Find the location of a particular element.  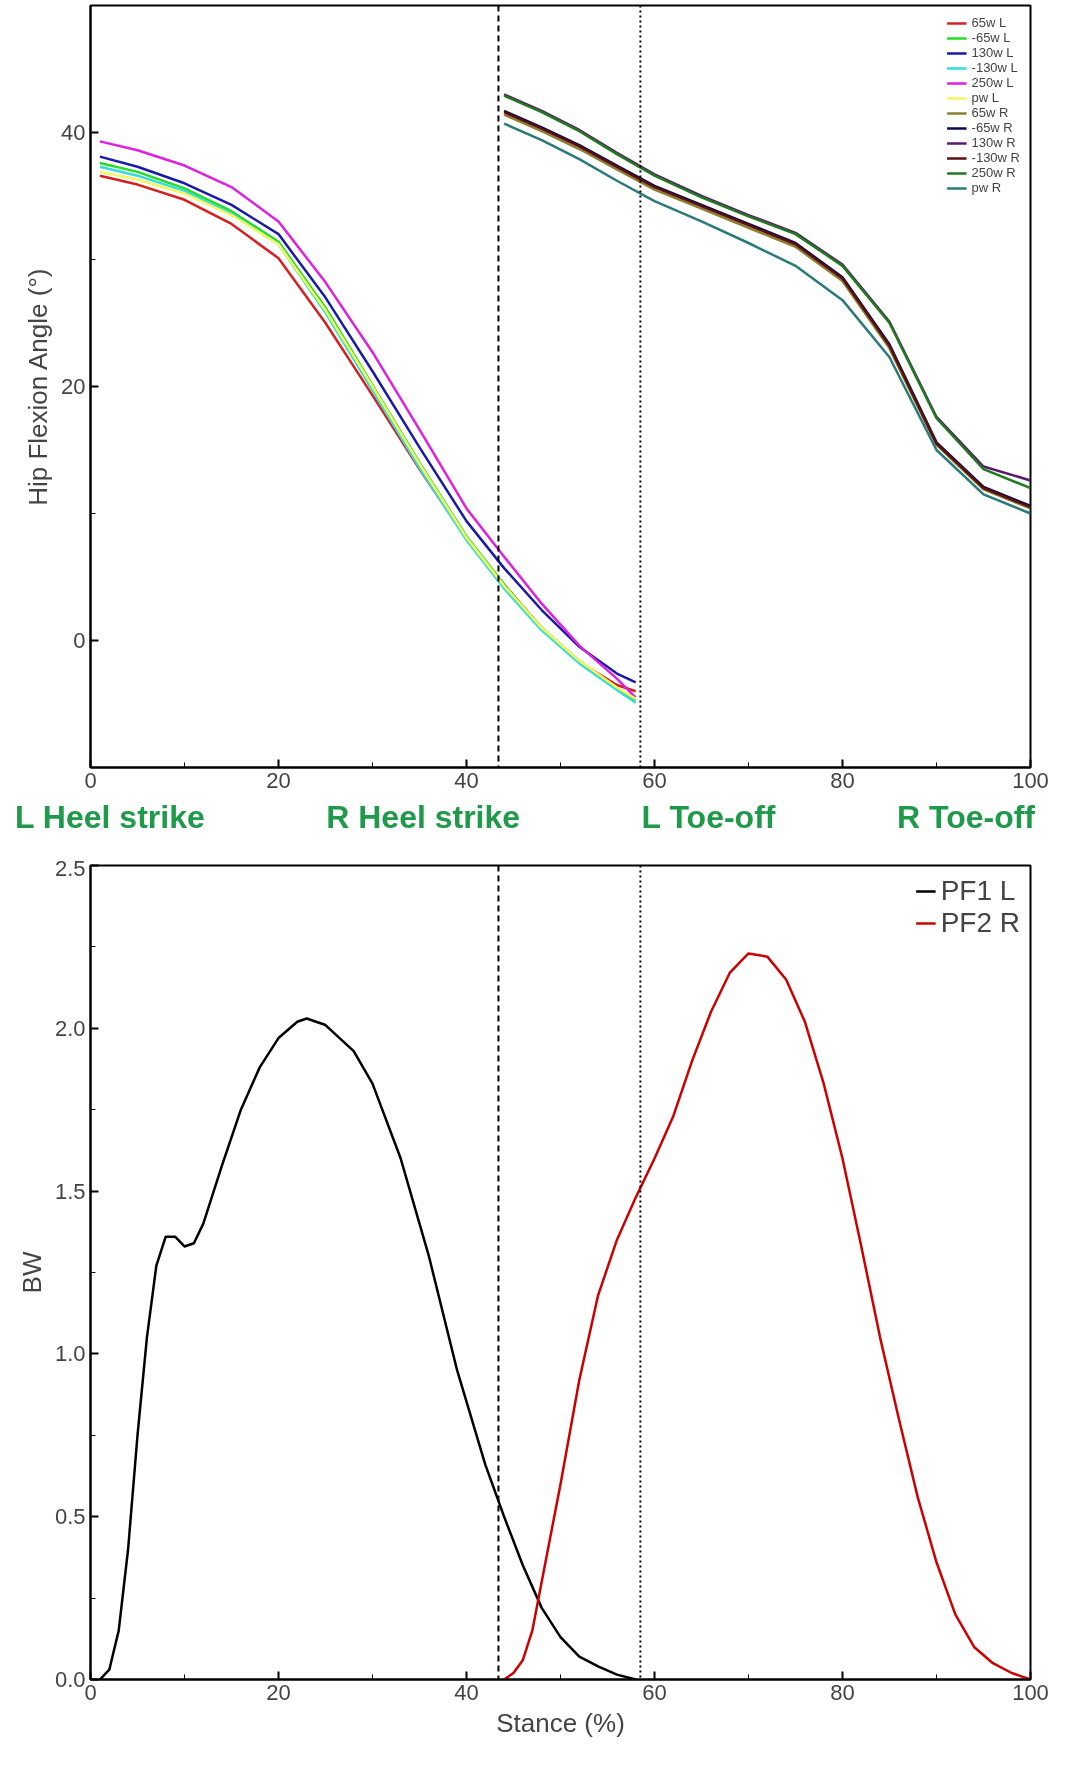

text: L Toe-off is located at coordinates (708, 817).